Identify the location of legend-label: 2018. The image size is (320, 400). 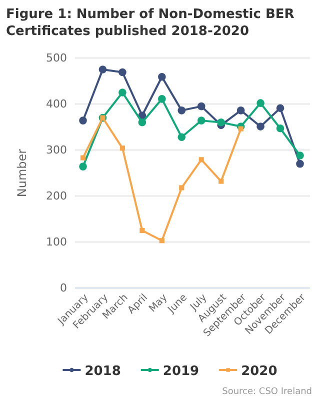
(102, 371).